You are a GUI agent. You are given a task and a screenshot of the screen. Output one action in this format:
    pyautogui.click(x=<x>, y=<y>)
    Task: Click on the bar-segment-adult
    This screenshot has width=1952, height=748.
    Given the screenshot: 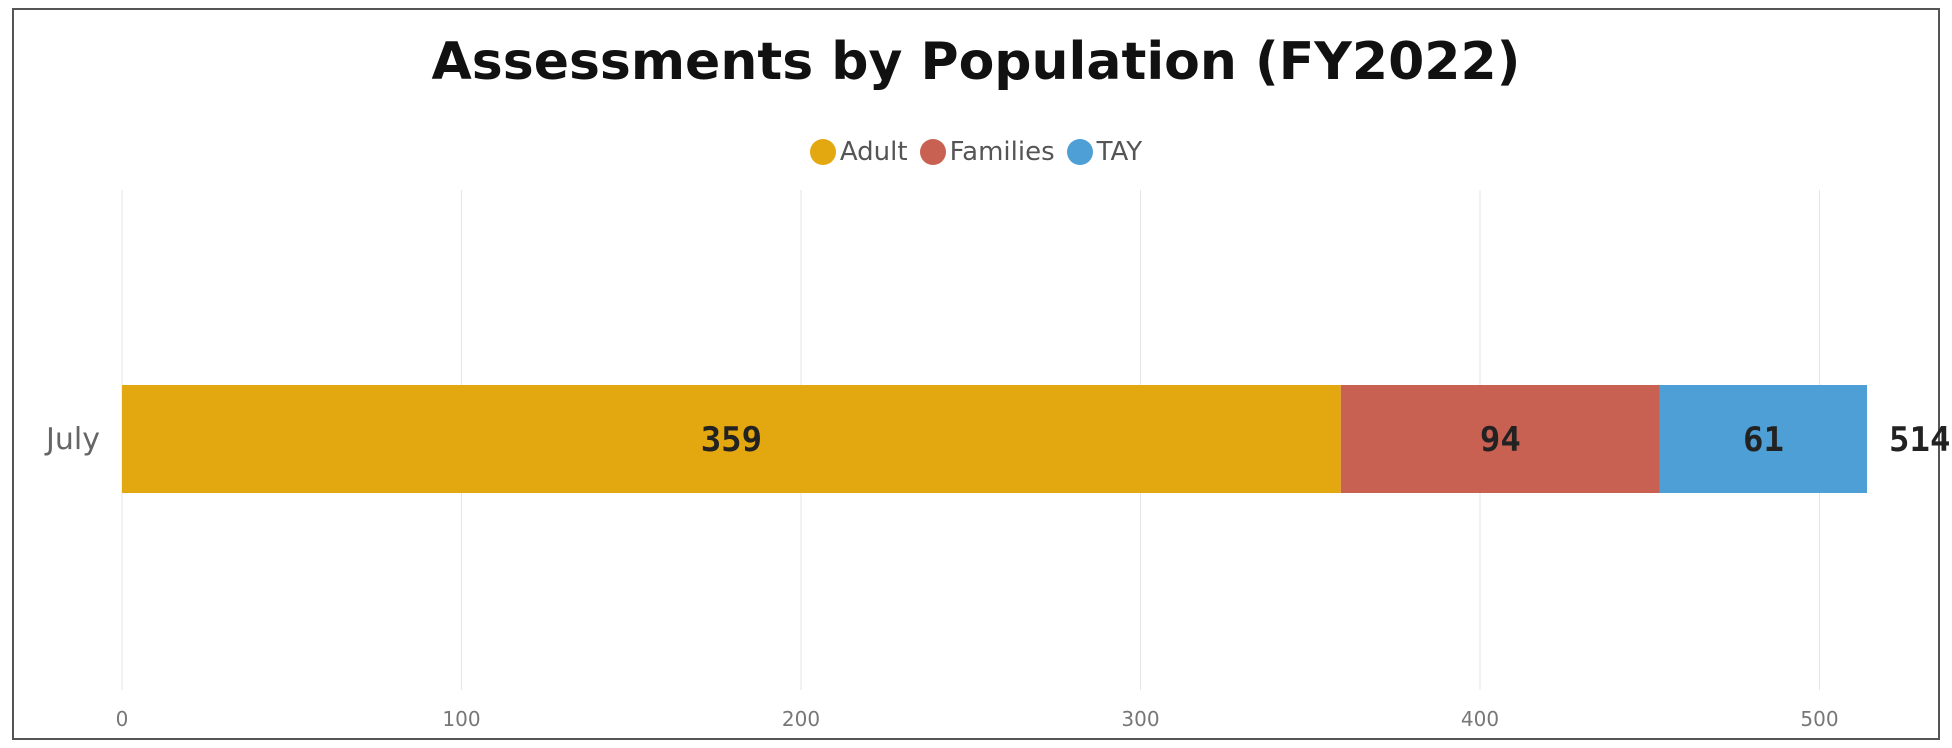 What is the action you would take?
    pyautogui.click(x=731, y=439)
    